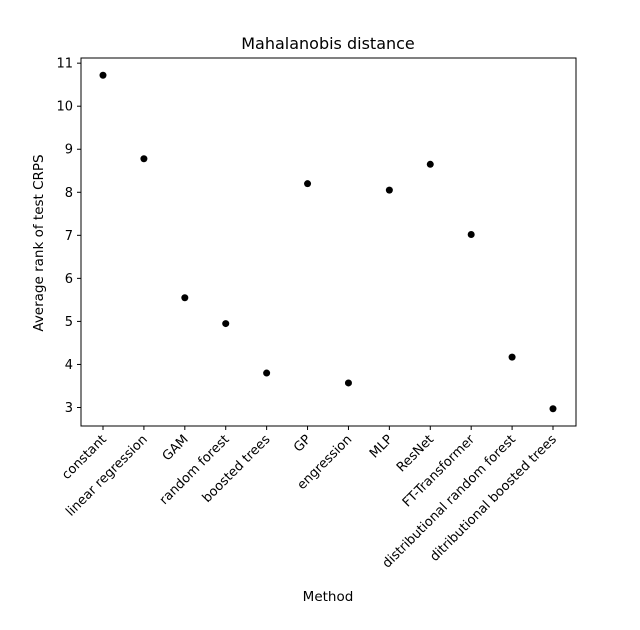 This screenshot has width=640, height=630. What do you see at coordinates (302, 443) in the screenshot?
I see `x-tick-label: GP` at bounding box center [302, 443].